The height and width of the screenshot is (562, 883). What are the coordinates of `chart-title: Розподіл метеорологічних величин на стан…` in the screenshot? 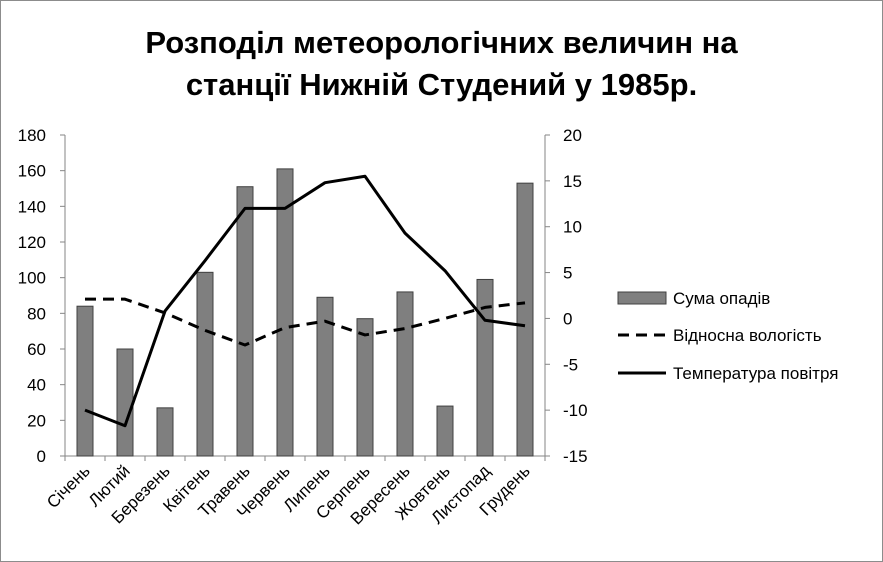 It's located at (441, 64).